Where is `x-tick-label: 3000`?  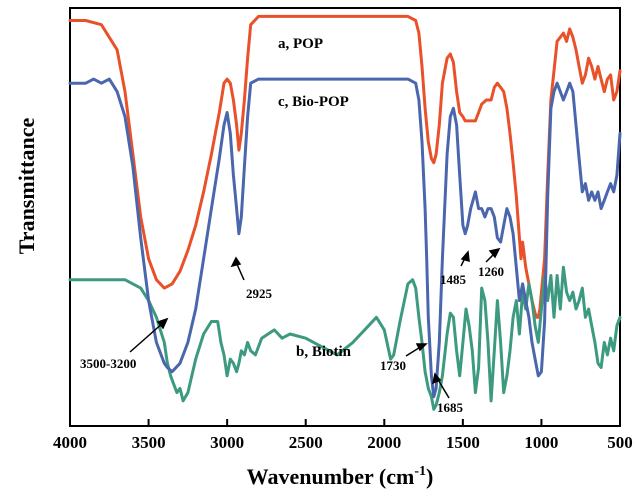 x-tick-label: 3000 is located at coordinates (227, 442).